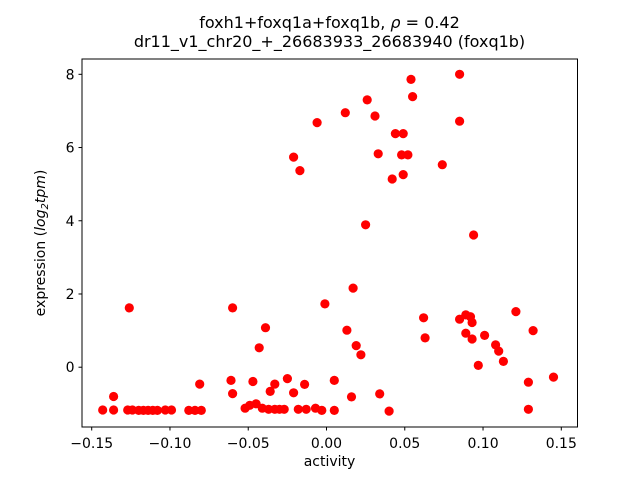 The height and width of the screenshot is (480, 640). What do you see at coordinates (326, 444) in the screenshot?
I see `x-tick-label: 0.00` at bounding box center [326, 444].